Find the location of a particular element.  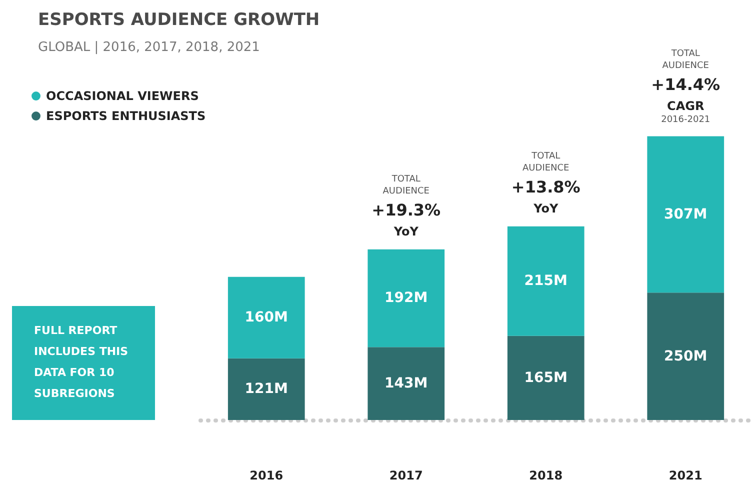

chart-subtitle: GLOBAL | 2016, 2017, 2018, 2021 is located at coordinates (149, 47).